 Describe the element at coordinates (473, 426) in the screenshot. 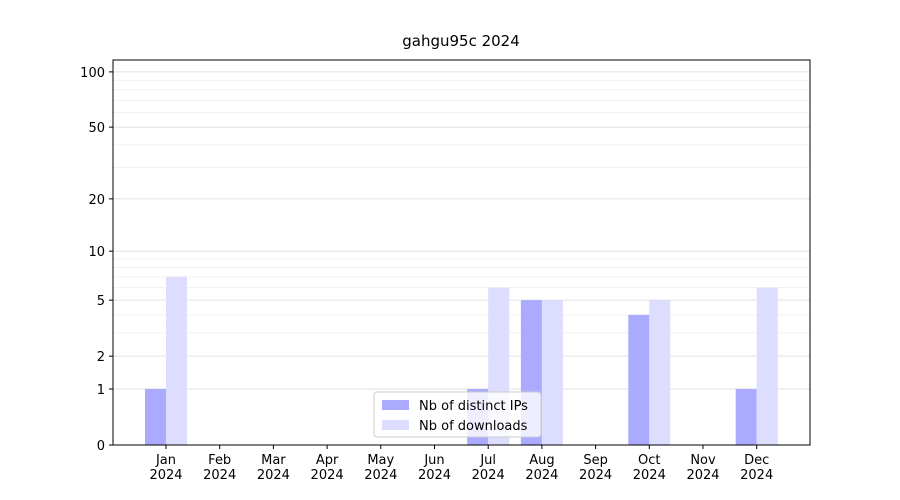

I see `legend-label: Nb of downloads` at that location.